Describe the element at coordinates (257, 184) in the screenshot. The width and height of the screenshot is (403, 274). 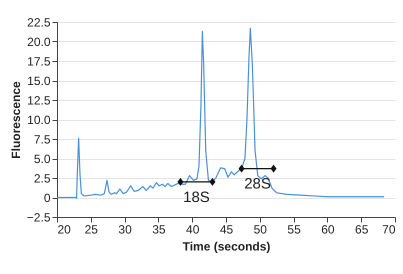
I see `annotation: 28S` at that location.